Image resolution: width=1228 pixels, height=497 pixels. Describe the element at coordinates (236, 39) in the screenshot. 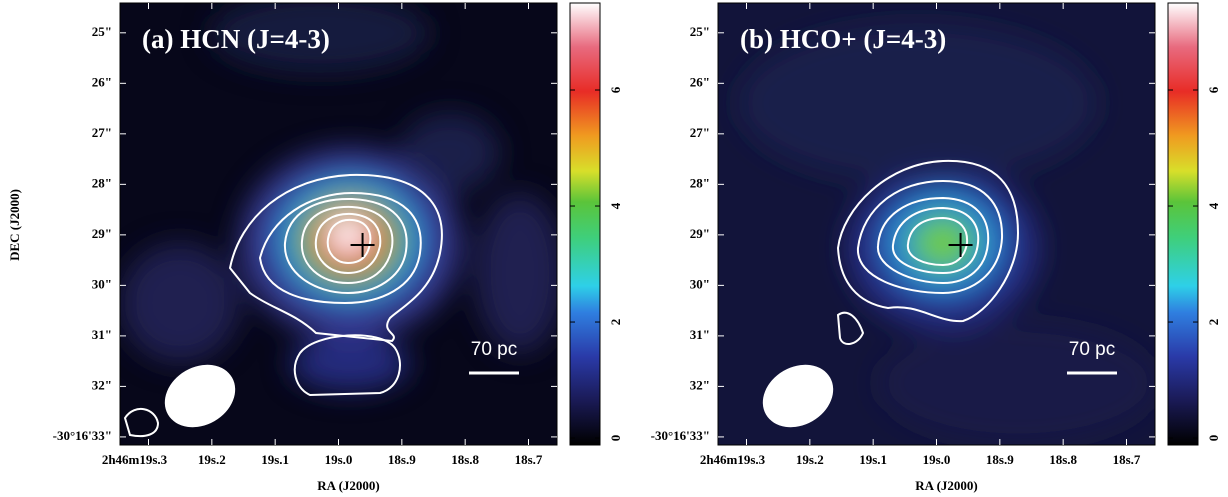

I see `panel-title: (a) HCN (J=4-3)` at that location.